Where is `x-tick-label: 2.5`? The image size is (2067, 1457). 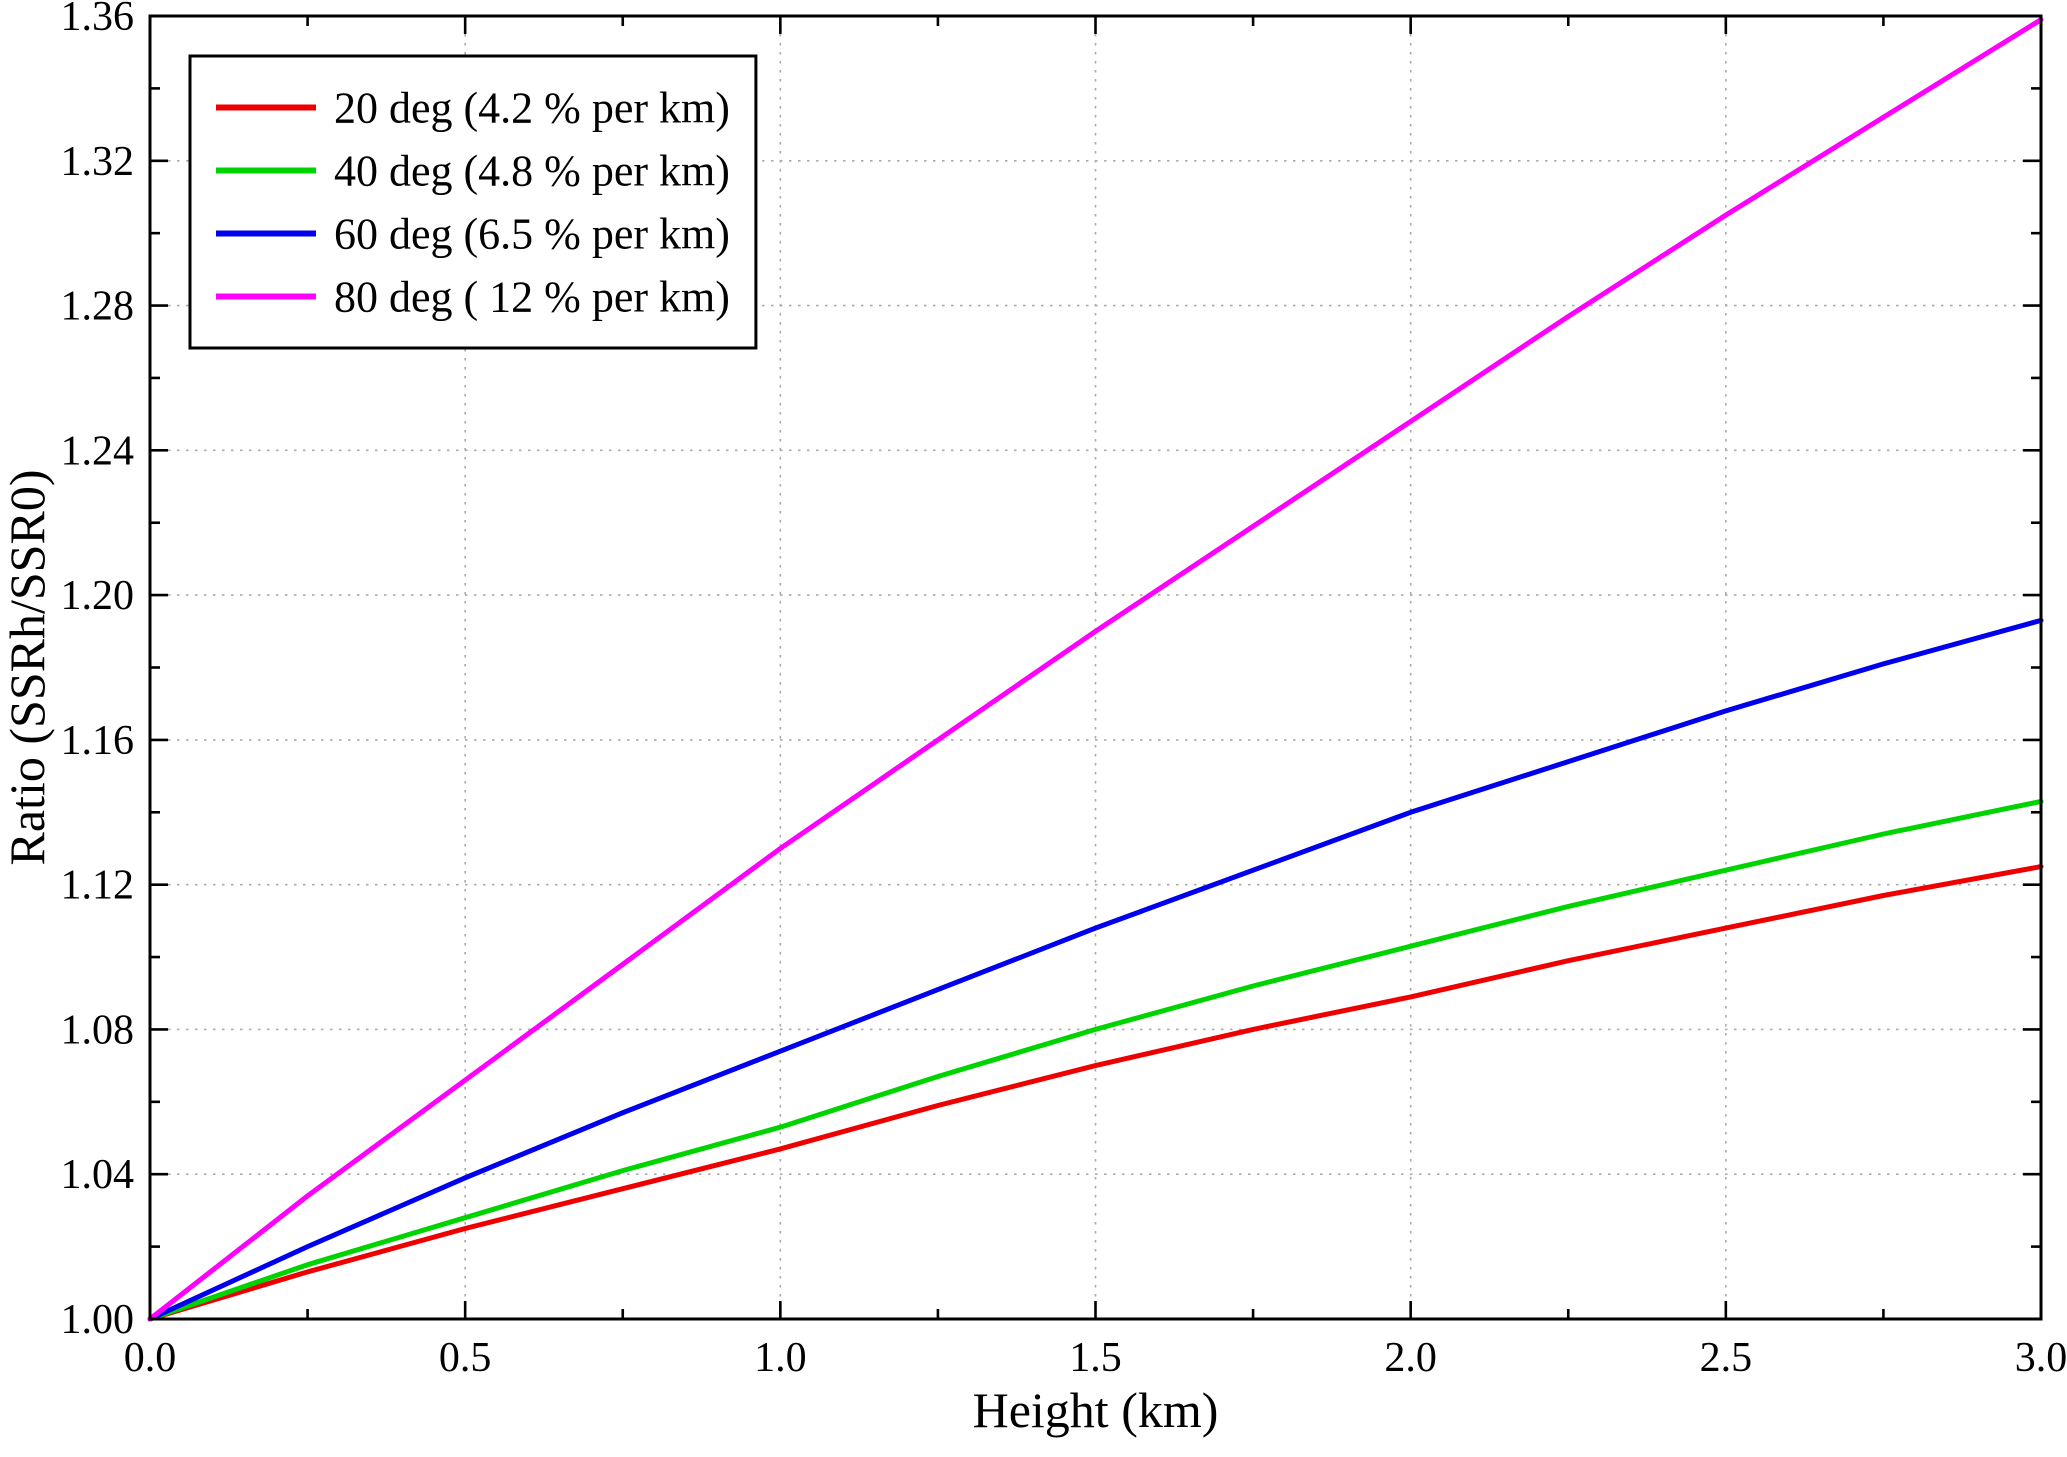
x-tick-label: 2.5 is located at coordinates (1726, 1358).